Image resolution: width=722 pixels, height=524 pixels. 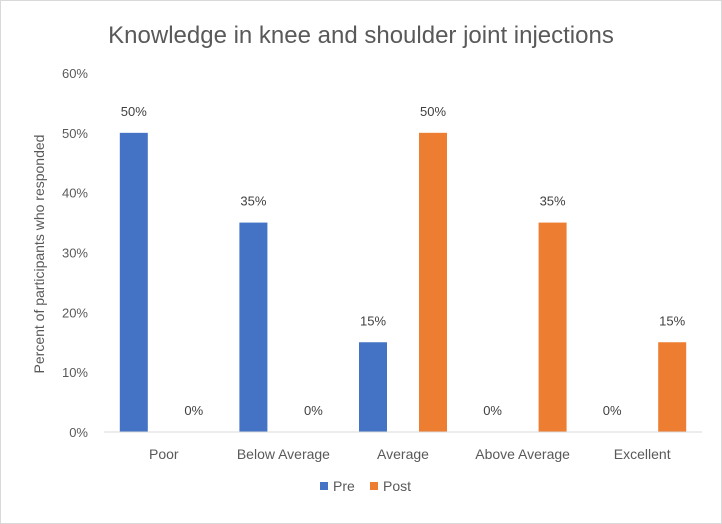 I want to click on legend-label: Post, so click(x=397, y=486).